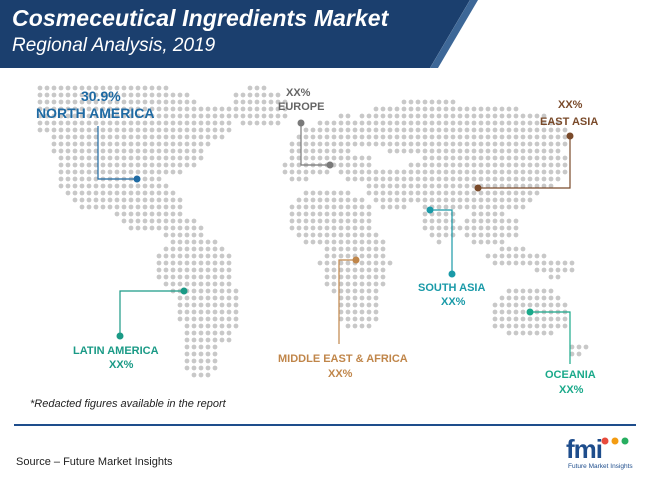 The width and height of the screenshot is (650, 480). What do you see at coordinates (301, 107) in the screenshot?
I see `europe-label: EUROPE` at bounding box center [301, 107].